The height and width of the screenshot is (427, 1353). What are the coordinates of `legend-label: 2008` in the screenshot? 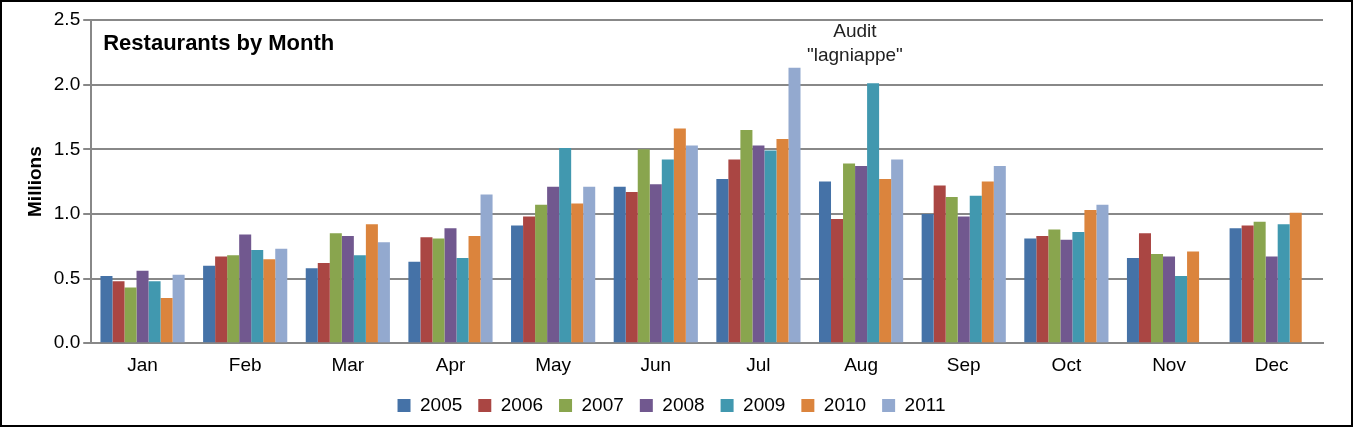 It's located at (683, 404).